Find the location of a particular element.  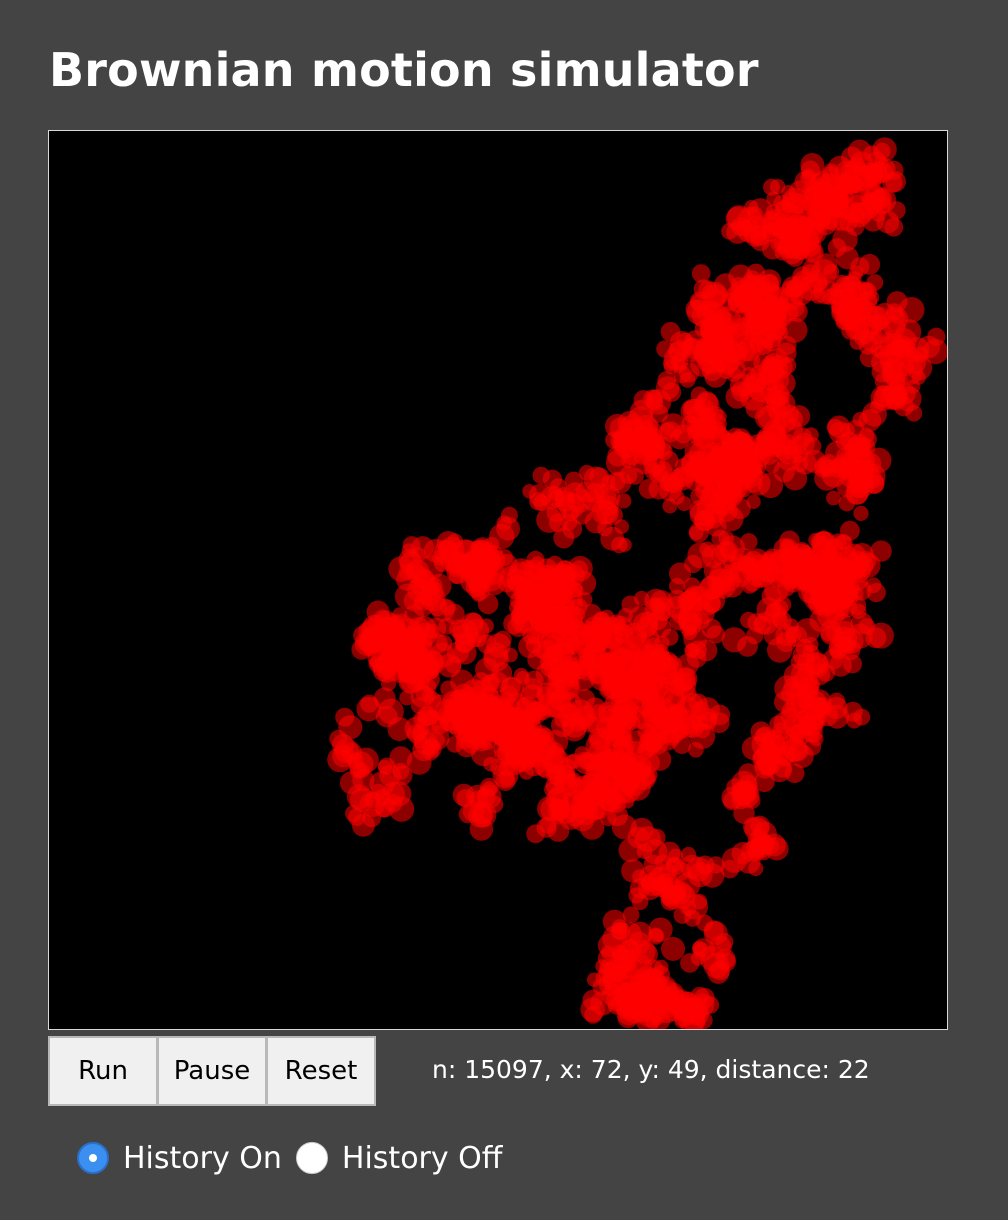

history-off-radio is located at coordinates (311, 1158).